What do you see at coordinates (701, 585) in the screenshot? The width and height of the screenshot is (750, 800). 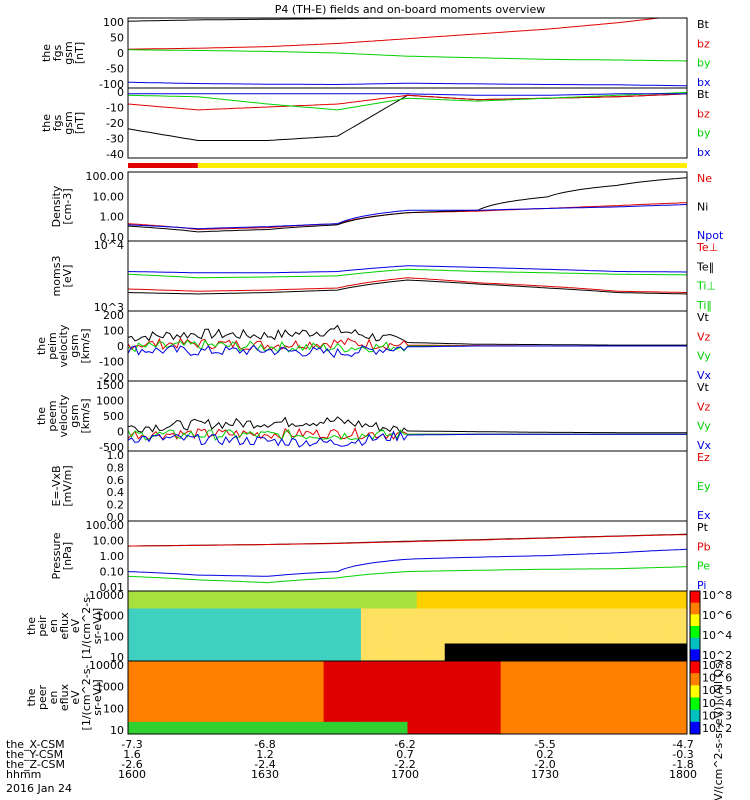 I see `legend-entry: Pi` at bounding box center [701, 585].